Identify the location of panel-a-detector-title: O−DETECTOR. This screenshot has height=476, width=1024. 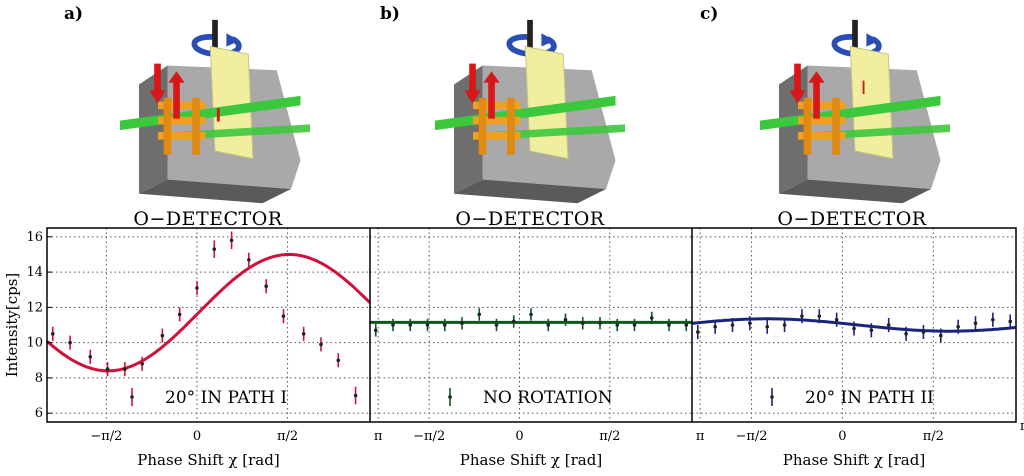
(208, 219).